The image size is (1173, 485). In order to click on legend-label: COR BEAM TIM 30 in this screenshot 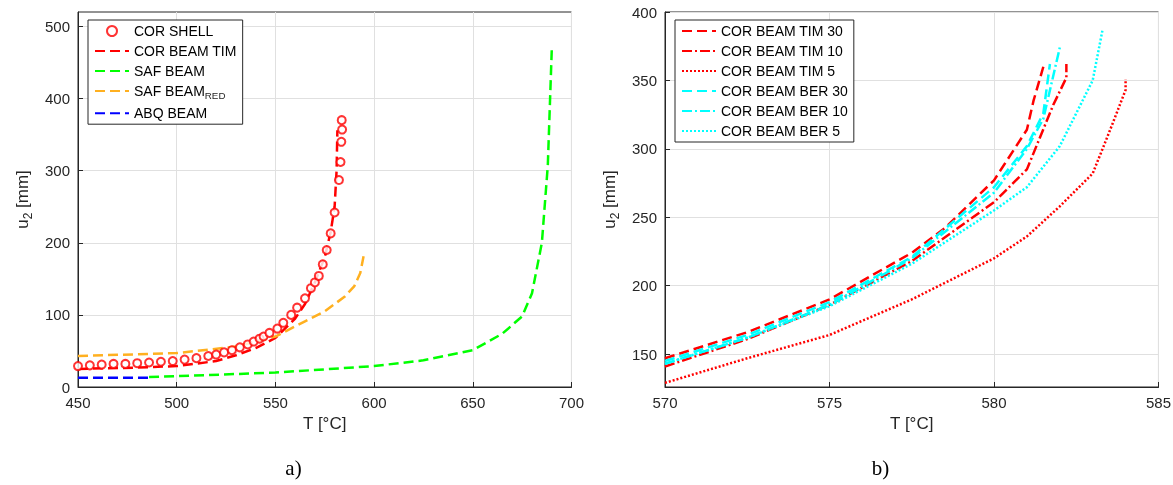, I will do `click(781, 31)`.